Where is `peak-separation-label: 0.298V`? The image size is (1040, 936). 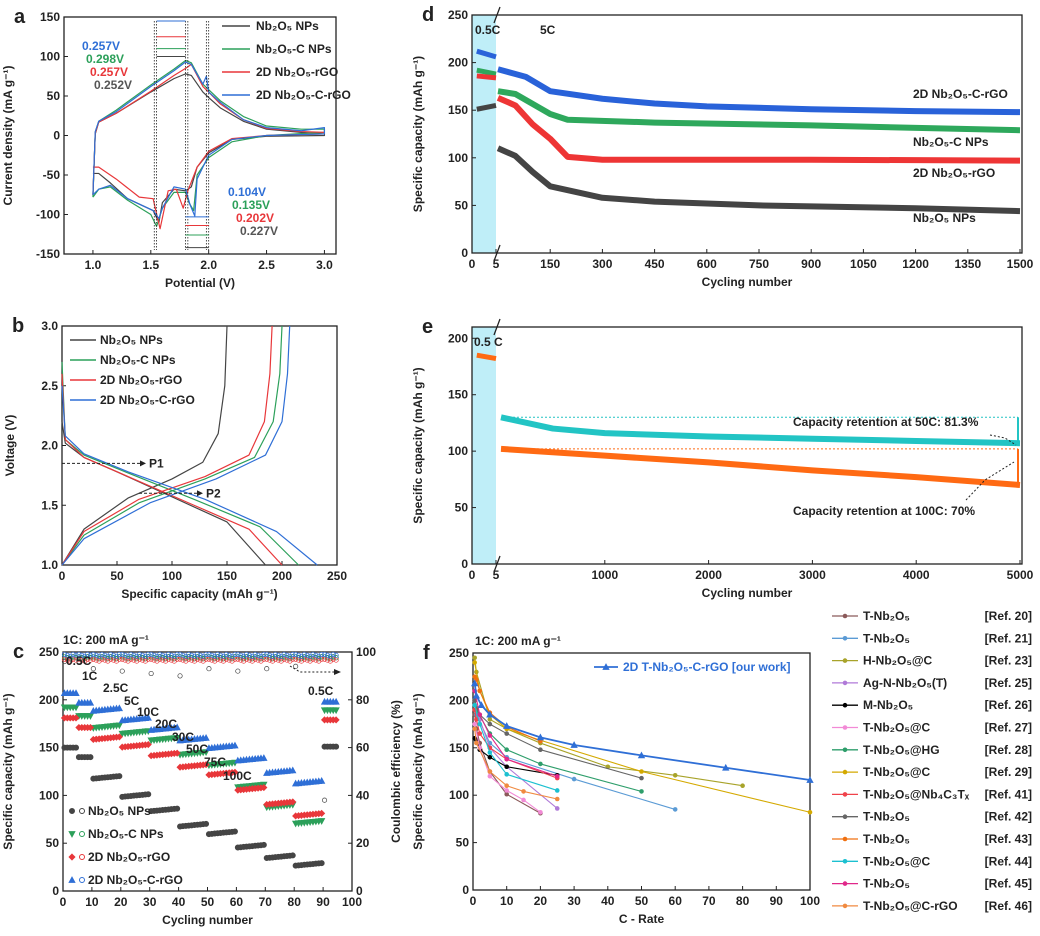 peak-separation-label: 0.298V is located at coordinates (105, 59).